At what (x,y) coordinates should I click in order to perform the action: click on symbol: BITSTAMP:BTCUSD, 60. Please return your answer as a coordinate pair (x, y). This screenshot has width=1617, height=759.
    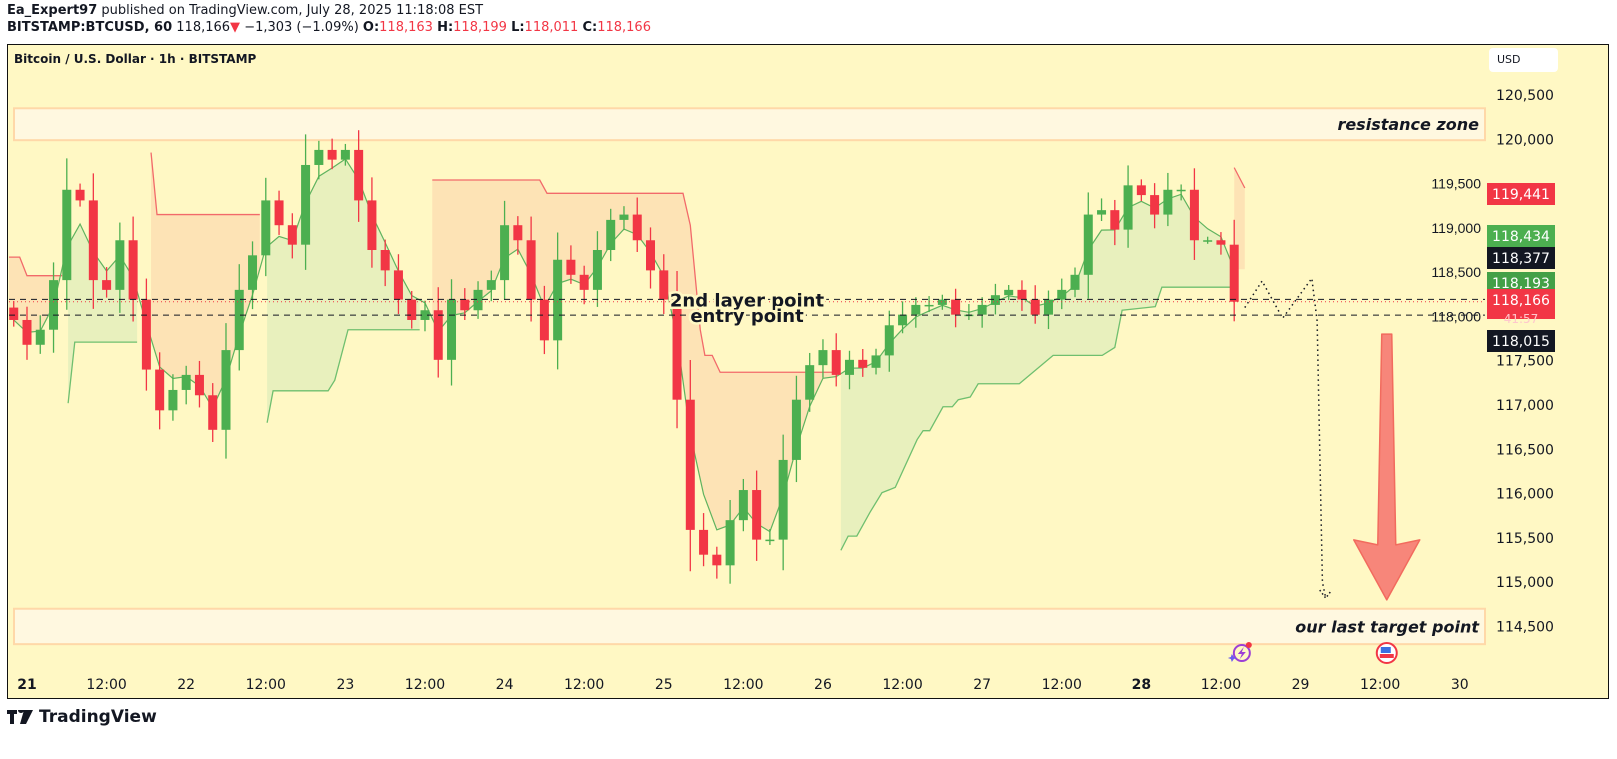
    Looking at the image, I should click on (90, 27).